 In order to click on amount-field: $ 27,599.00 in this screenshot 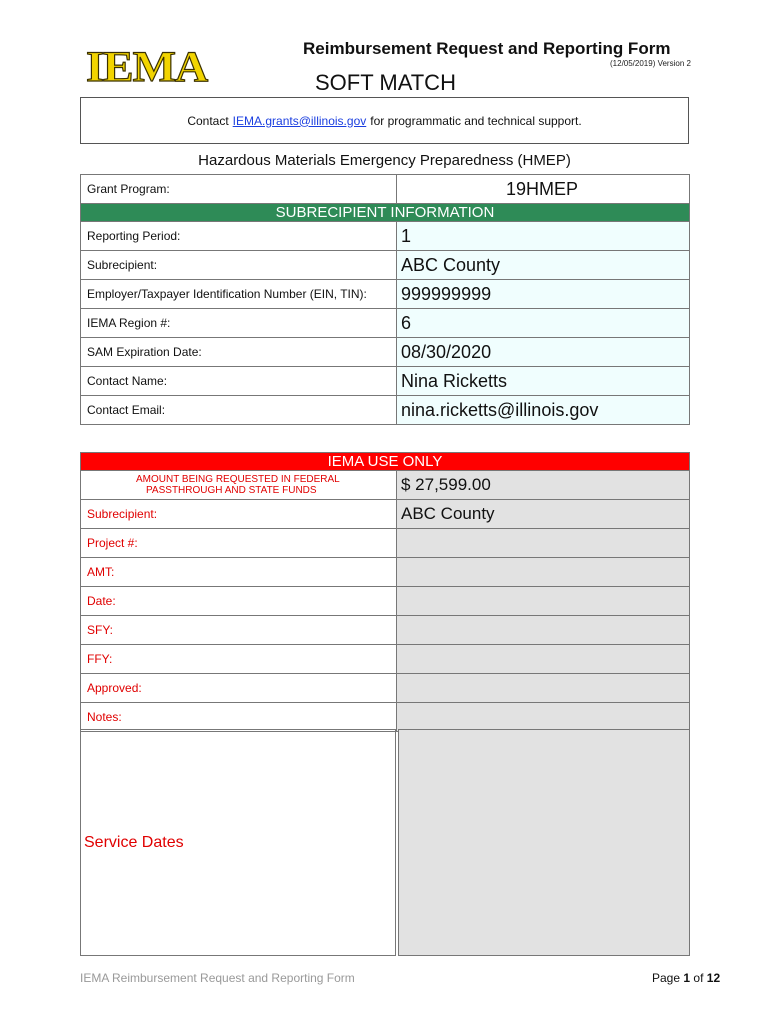, I will do `click(543, 485)`.